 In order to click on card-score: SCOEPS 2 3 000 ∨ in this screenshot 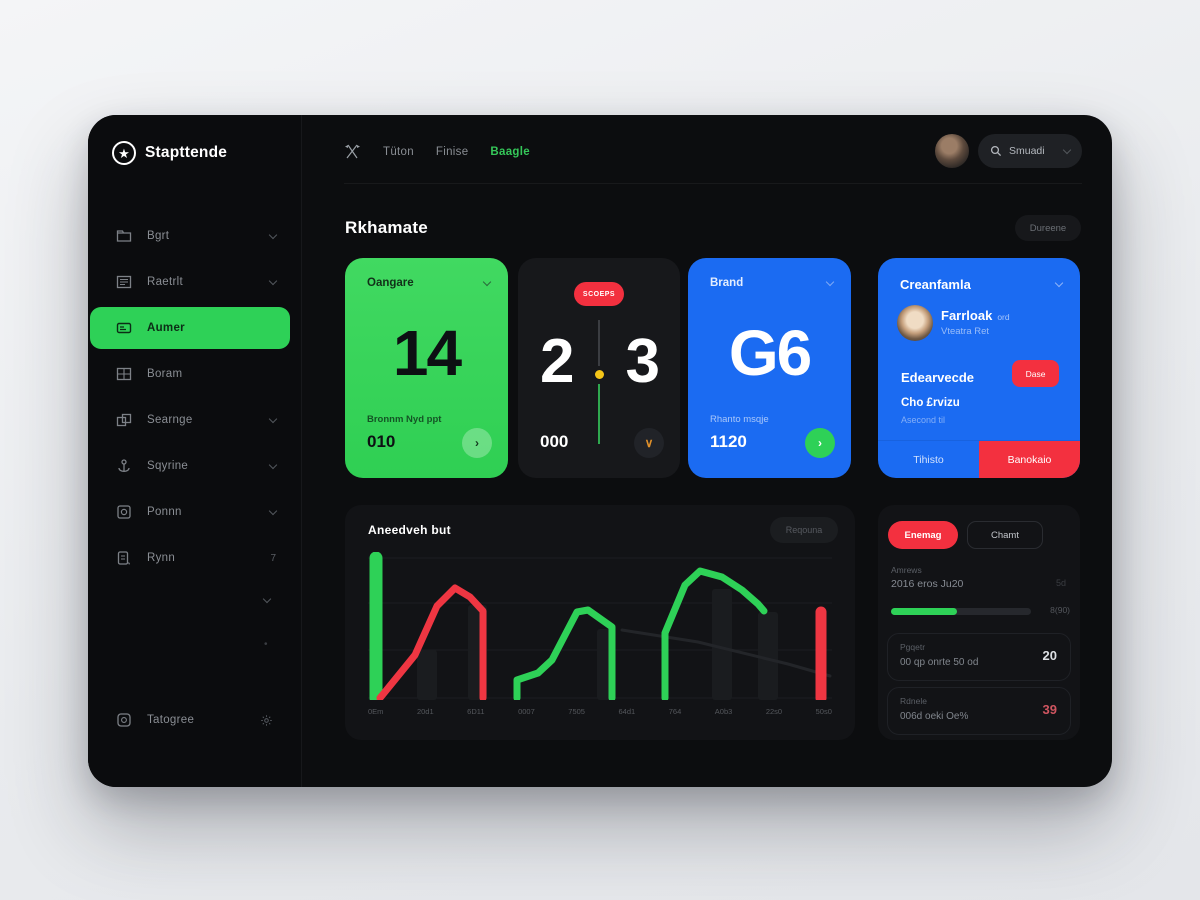, I will do `click(599, 368)`.